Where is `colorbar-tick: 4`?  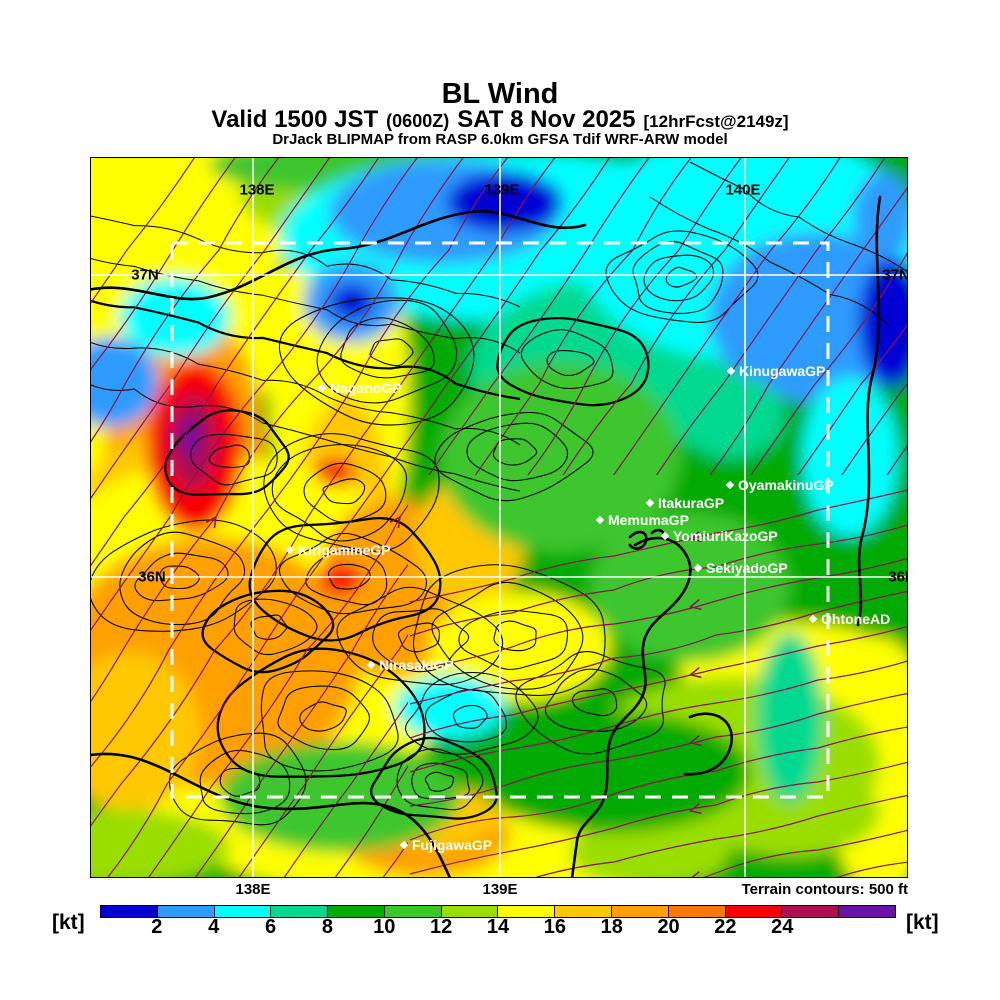
colorbar-tick: 4 is located at coordinates (214, 927).